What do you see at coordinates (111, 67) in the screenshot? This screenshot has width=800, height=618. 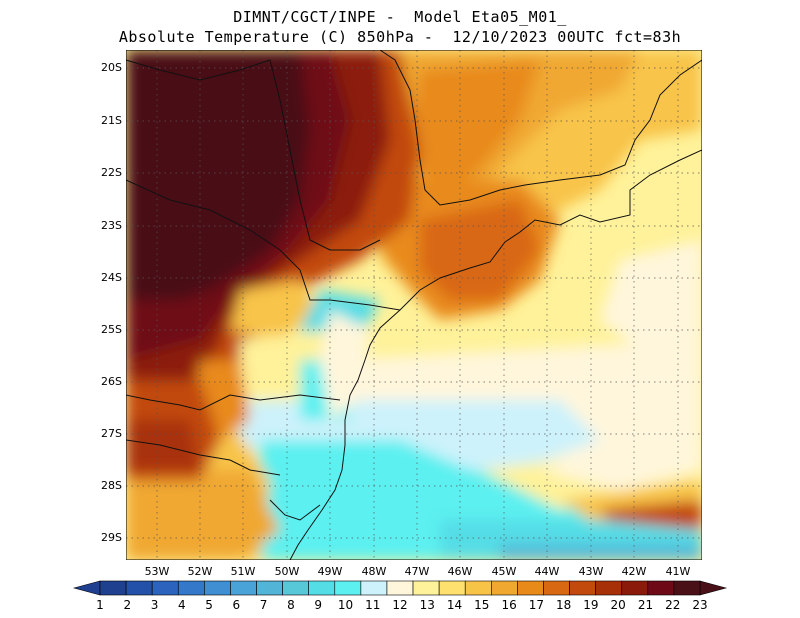 I see `latitude-label: 20S` at bounding box center [111, 67].